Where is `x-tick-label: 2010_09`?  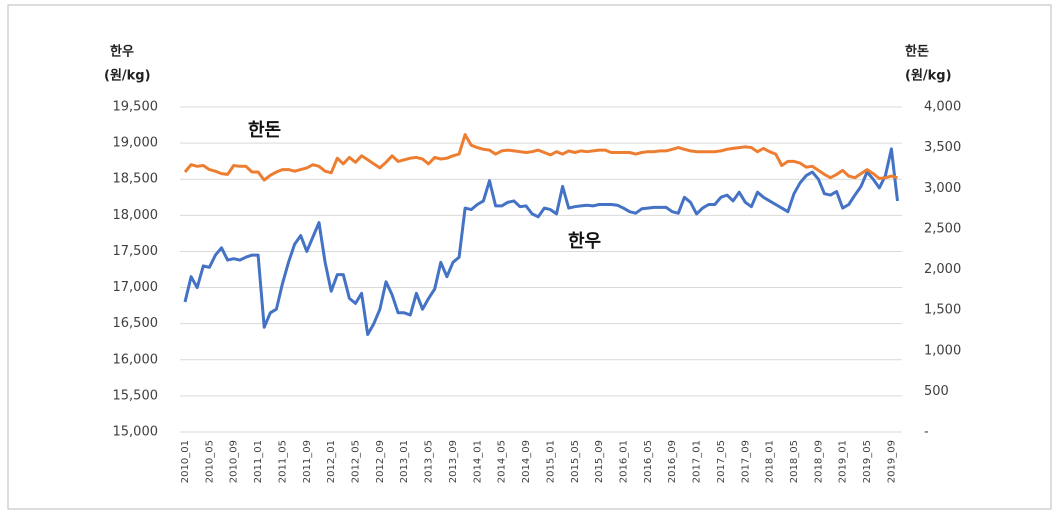 x-tick-label: 2010_09 is located at coordinates (234, 461).